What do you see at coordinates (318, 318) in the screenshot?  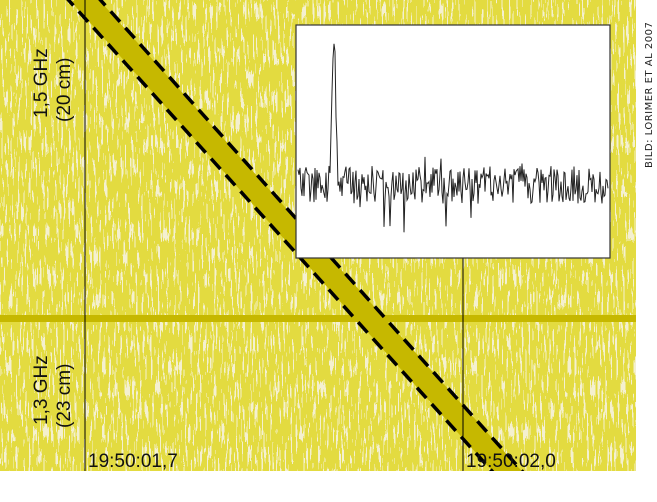 I see `band-divider` at bounding box center [318, 318].